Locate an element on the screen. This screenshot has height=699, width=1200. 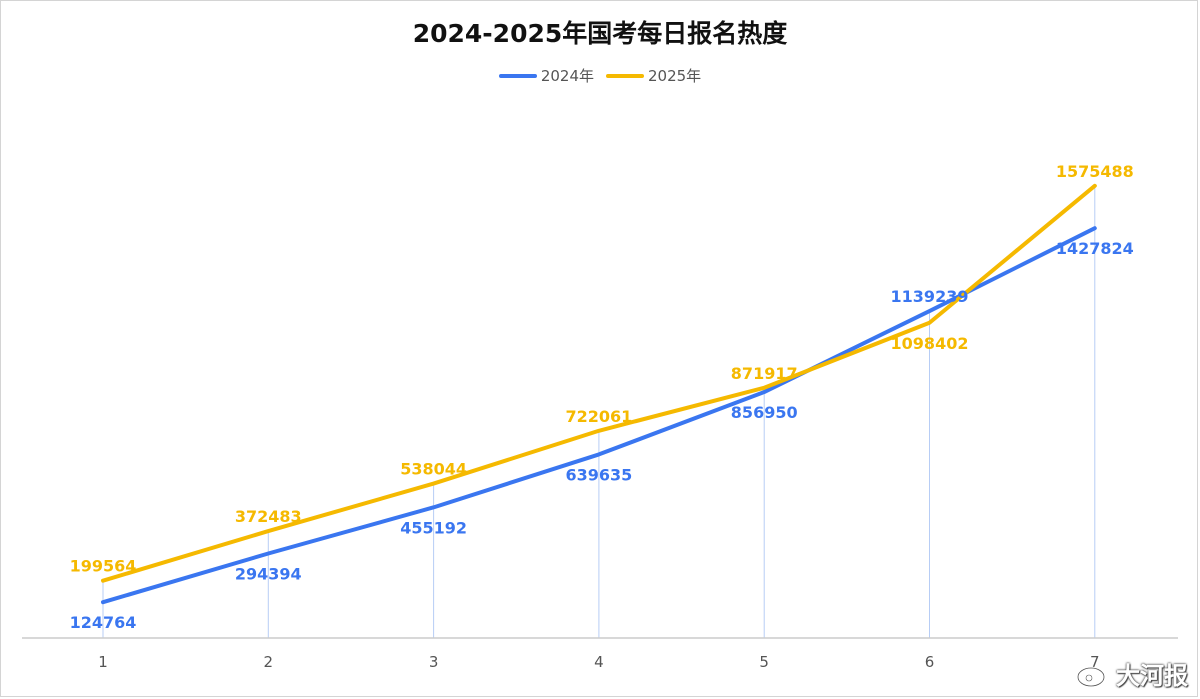
legend-label-2025: 2025年 is located at coordinates (675, 76).